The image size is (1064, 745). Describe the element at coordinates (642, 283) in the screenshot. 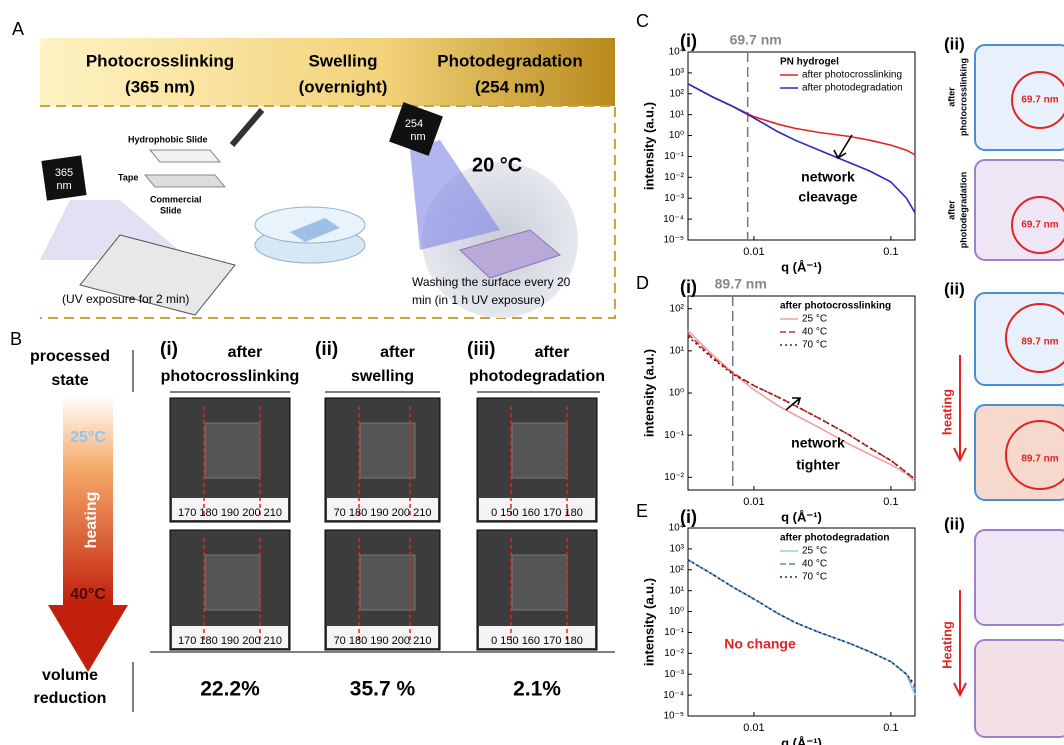

I see `panel-label: D` at that location.